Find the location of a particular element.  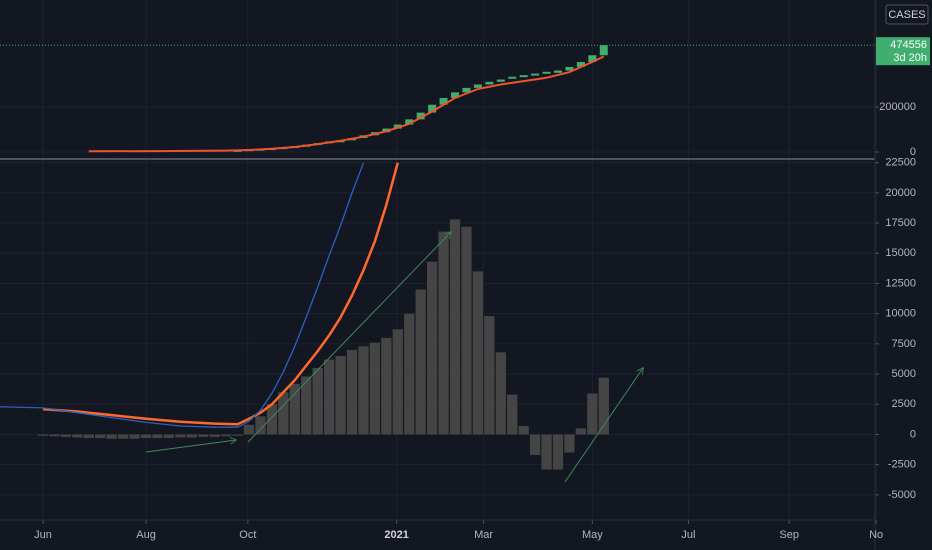

y-tick-label: -2500 is located at coordinates (902, 465).